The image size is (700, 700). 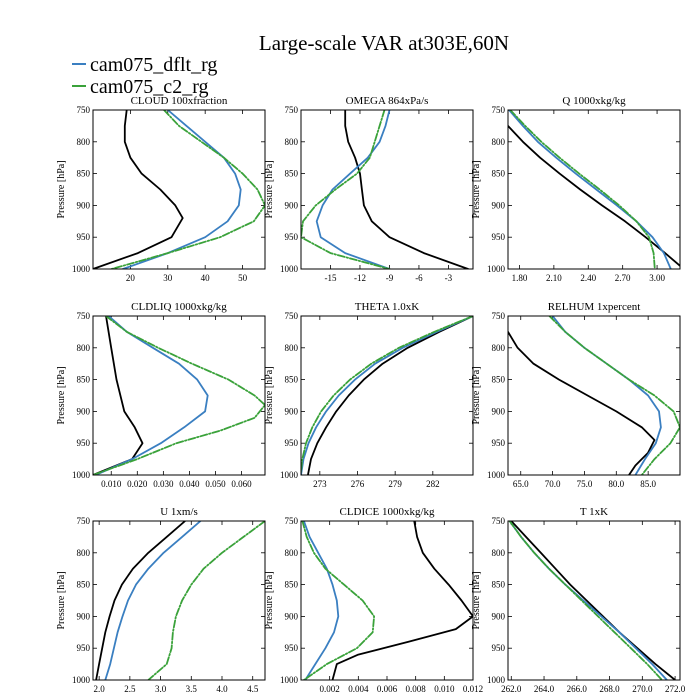 I want to click on x-tick-label: 0.040, so click(x=189, y=484).